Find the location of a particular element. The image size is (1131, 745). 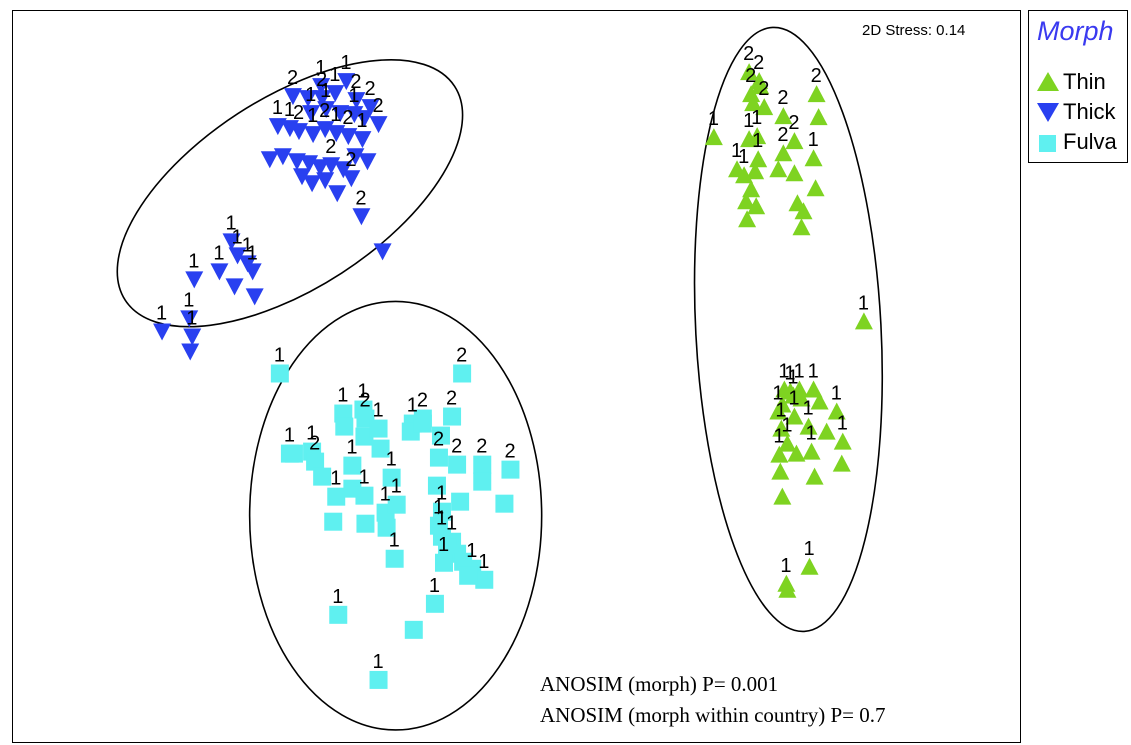

point-label-thin-48: 1 is located at coordinates (778, 437).